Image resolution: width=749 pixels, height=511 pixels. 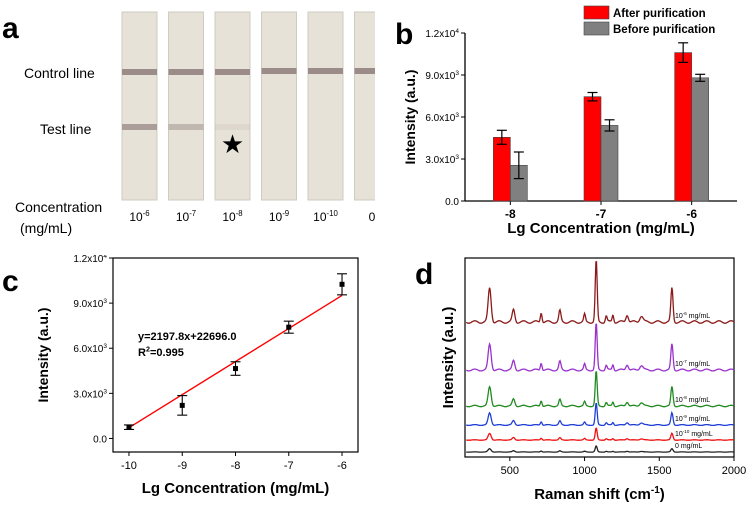 What do you see at coordinates (510, 471) in the screenshot?
I see `x-tick-label: 500` at bounding box center [510, 471].